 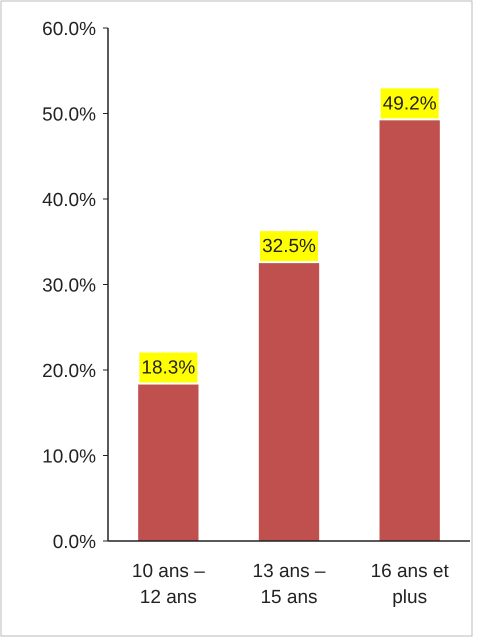 What do you see at coordinates (289, 247) in the screenshot?
I see `data-label: 32.5%` at bounding box center [289, 247].